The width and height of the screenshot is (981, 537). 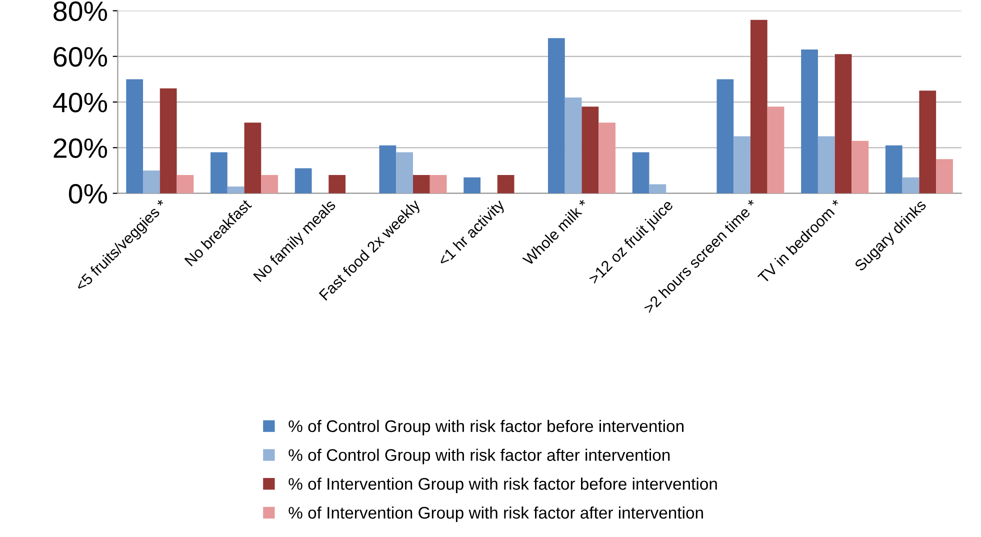 What do you see at coordinates (502, 486) in the screenshot?
I see `legend-label: % of Intervention Group with risk factor before intervention` at bounding box center [502, 486].